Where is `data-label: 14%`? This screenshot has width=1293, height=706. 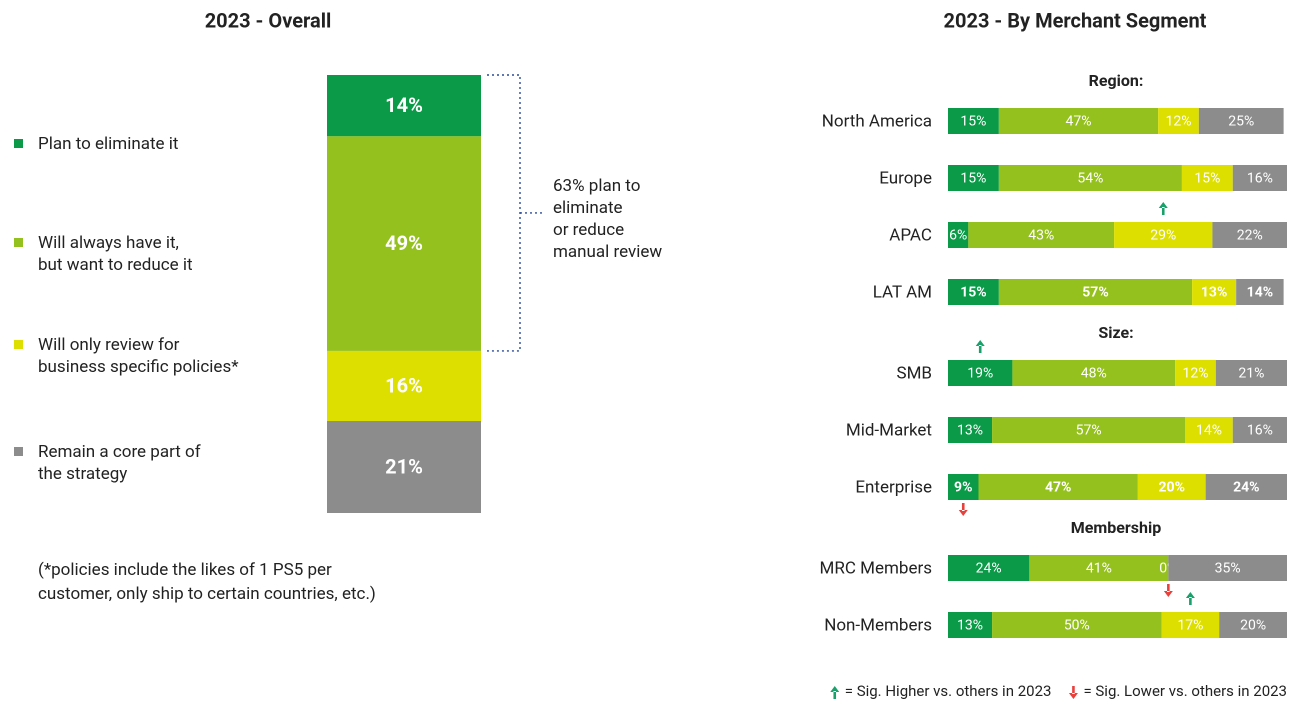 data-label: 14% is located at coordinates (1260, 293).